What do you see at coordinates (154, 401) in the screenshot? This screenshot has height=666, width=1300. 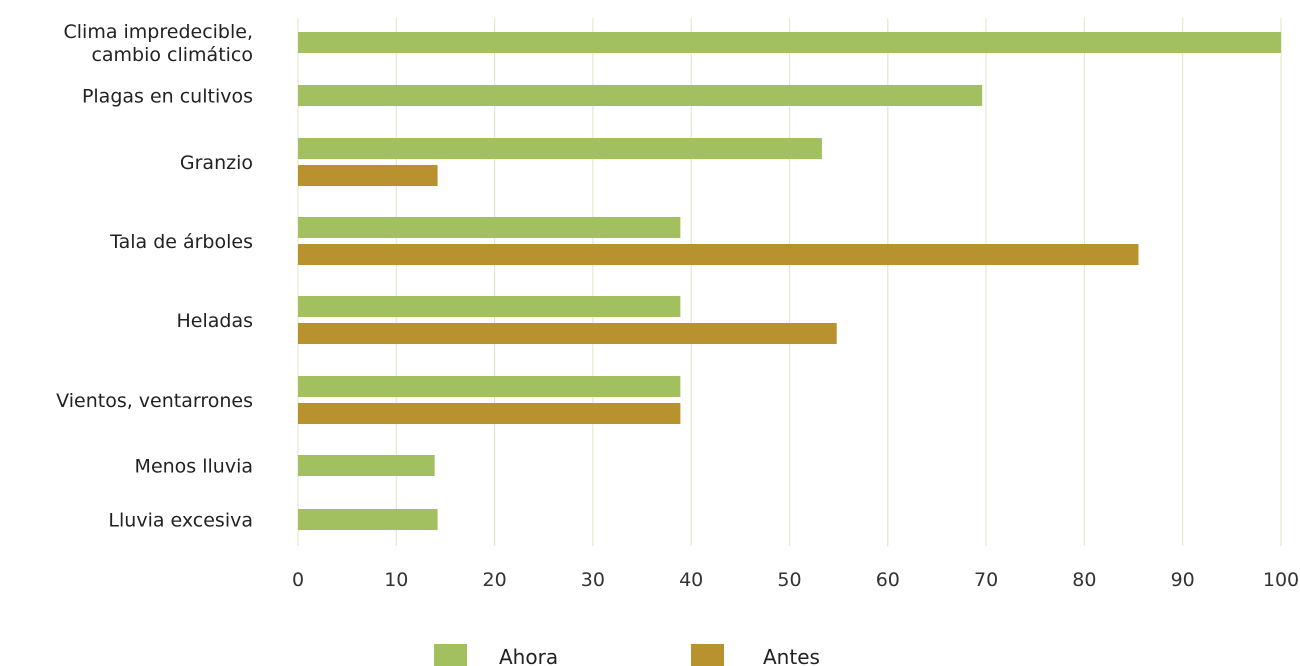 I see `category-label: Vientos, ventarrones` at bounding box center [154, 401].